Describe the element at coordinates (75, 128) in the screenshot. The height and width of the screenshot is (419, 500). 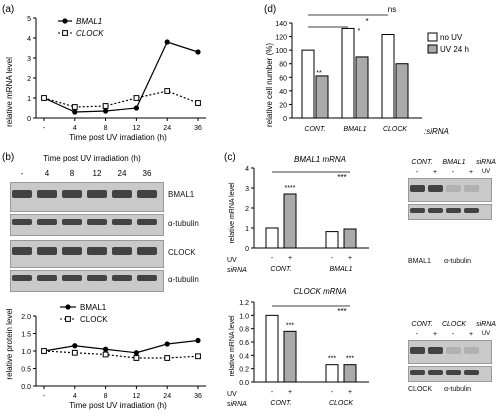
I see `a-x-tick-label: 4` at that location.